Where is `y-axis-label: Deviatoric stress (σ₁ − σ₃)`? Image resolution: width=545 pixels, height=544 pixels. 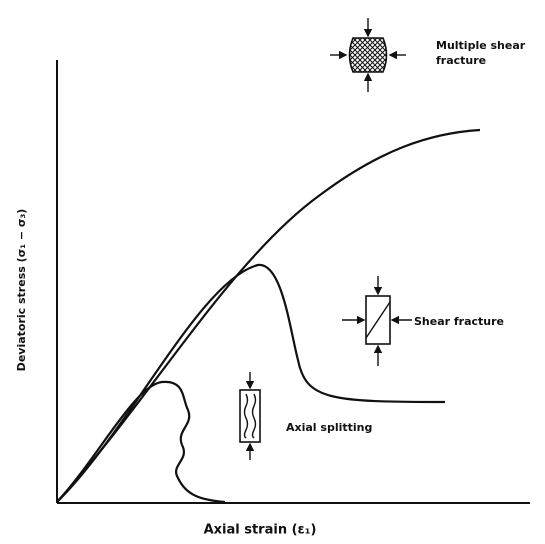
y-axis-label: Deviatoric stress (σ₁ − σ₃) is located at coordinates (21, 290).